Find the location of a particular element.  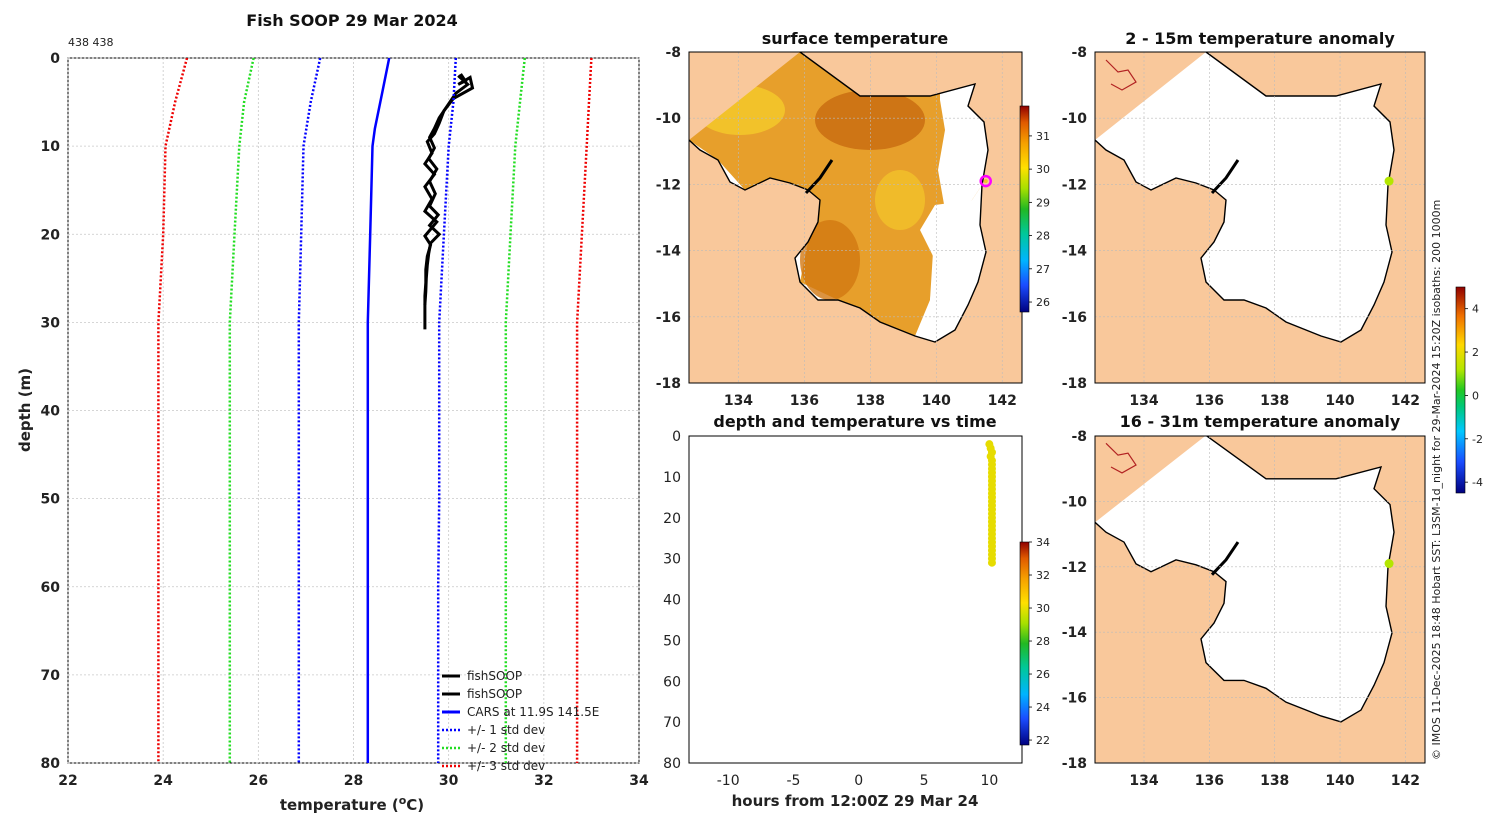

time-depth-ytick-label: 30 is located at coordinates (672, 560).